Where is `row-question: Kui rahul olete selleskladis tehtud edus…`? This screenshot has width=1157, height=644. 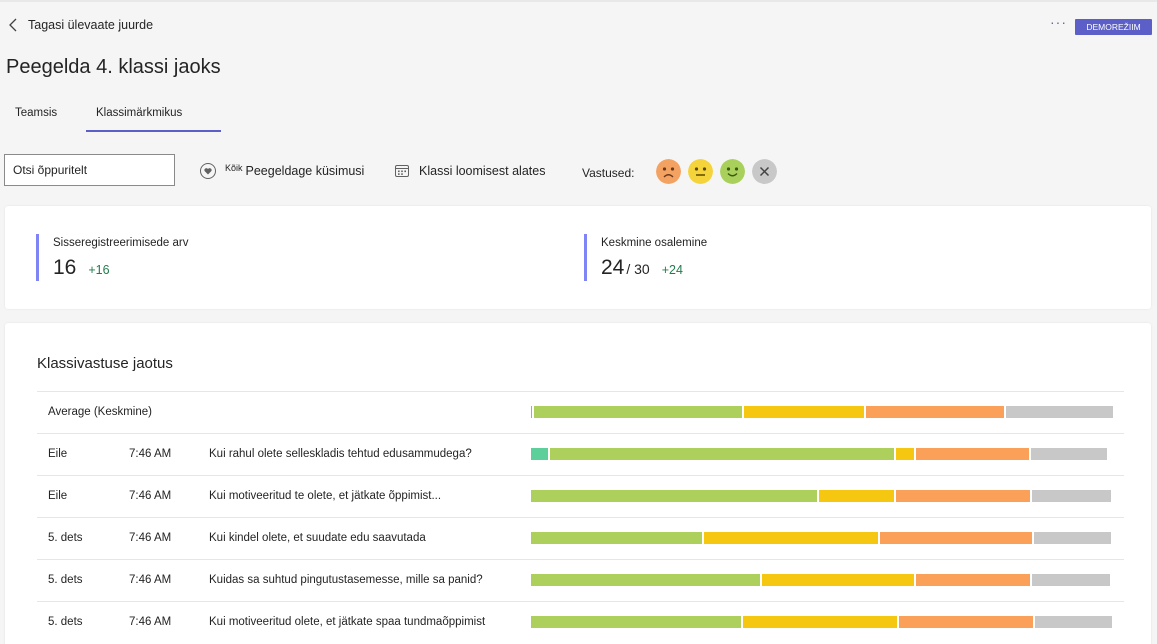 row-question: Kui rahul olete selleskladis tehtud edus… is located at coordinates (340, 454).